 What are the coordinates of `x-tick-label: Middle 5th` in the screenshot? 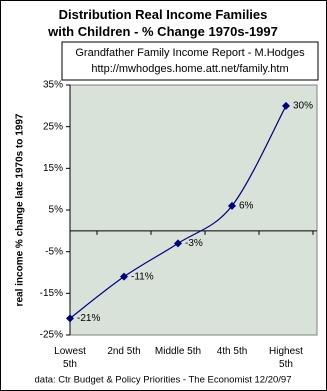 It's located at (178, 351).